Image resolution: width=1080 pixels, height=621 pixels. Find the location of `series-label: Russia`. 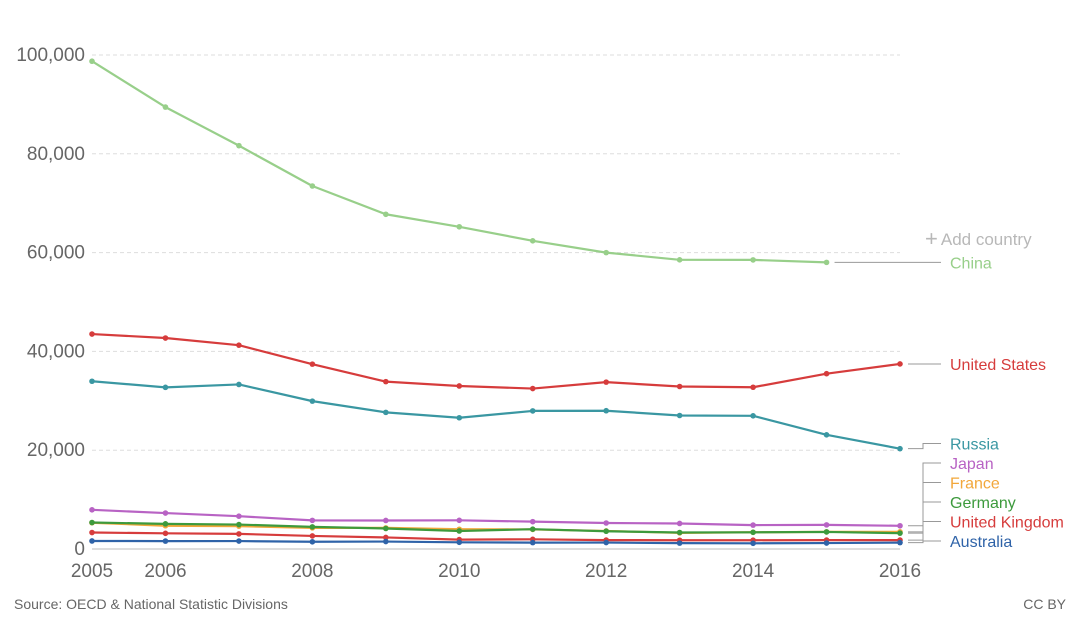

series-label: Russia is located at coordinates (974, 445).